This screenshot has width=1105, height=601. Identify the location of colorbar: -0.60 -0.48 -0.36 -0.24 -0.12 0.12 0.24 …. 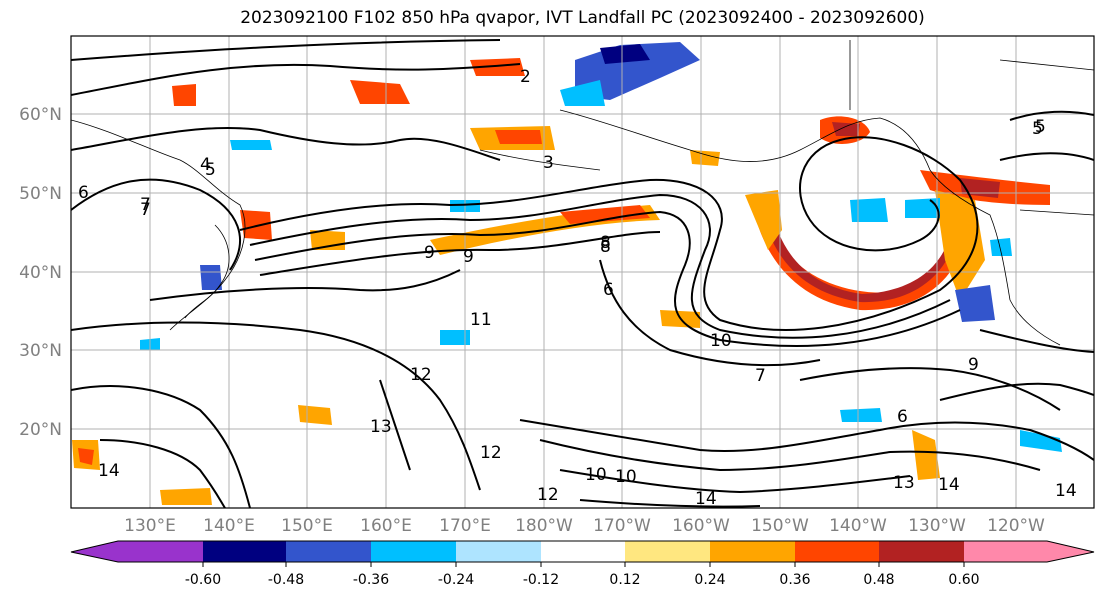
(582, 564).